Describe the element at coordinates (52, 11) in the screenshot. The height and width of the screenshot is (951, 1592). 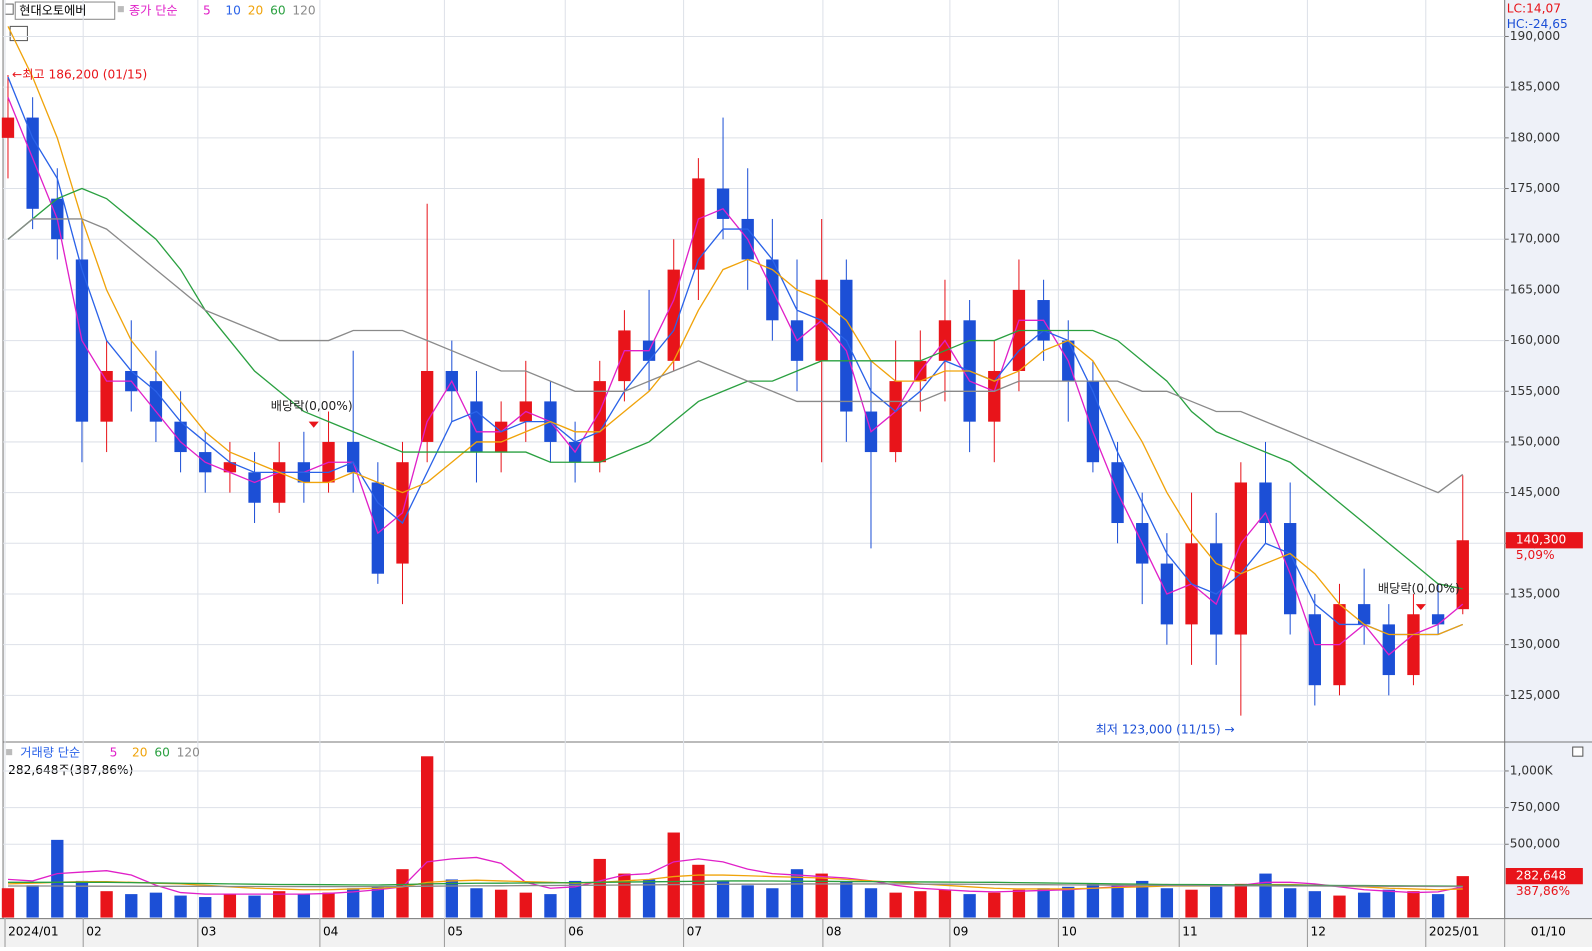
I see `stock-title: 현대오토에버` at that location.